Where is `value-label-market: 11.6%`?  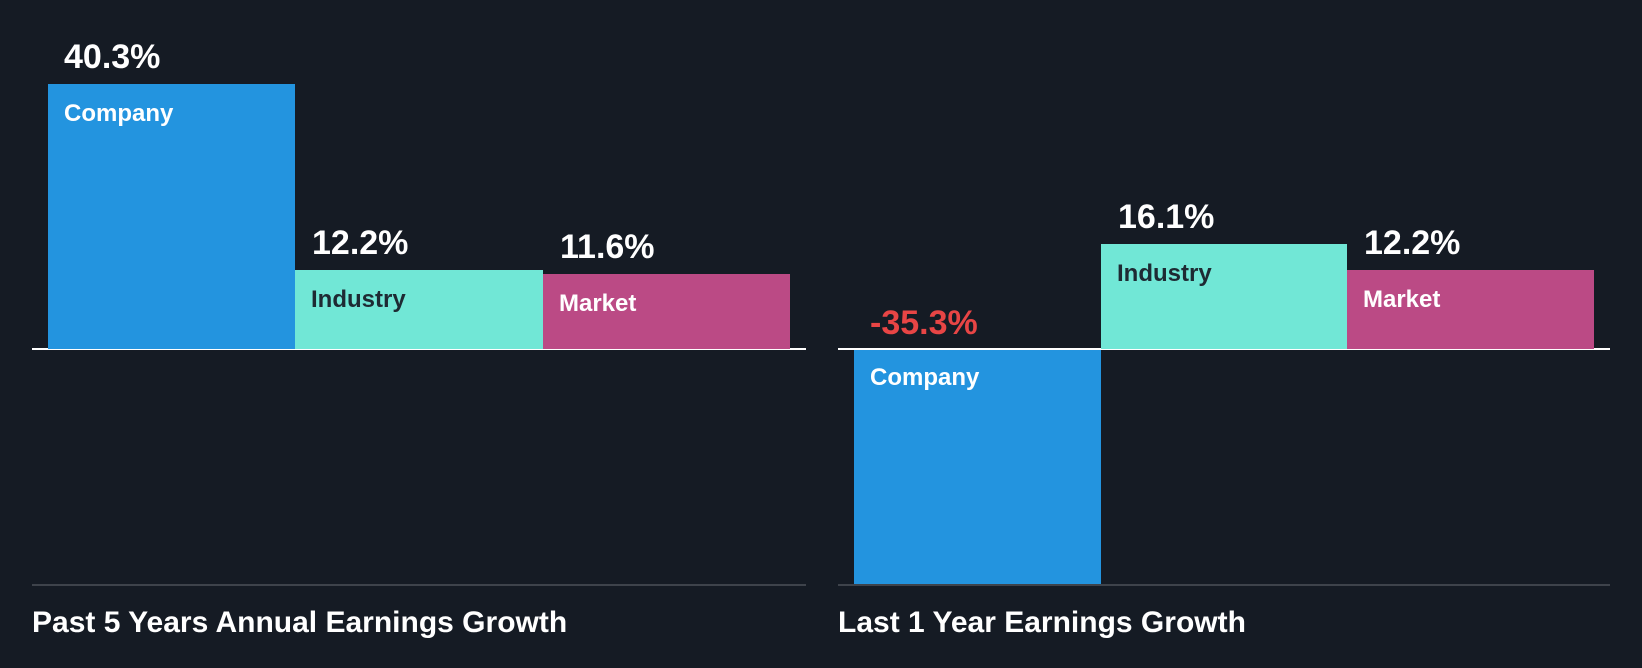
value-label-market: 11.6% is located at coordinates (607, 247).